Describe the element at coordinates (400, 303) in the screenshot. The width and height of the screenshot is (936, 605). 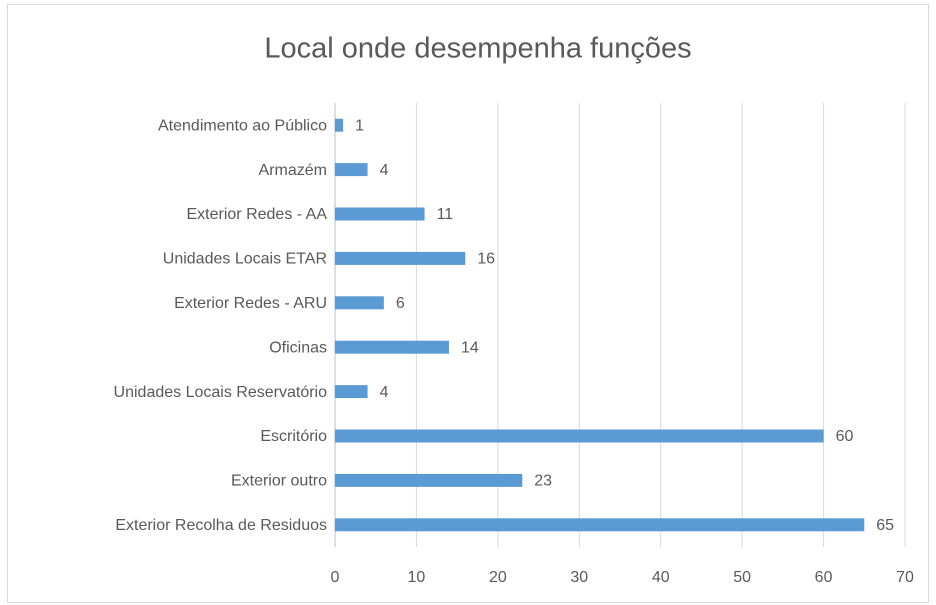
I see `data-label: 6` at that location.